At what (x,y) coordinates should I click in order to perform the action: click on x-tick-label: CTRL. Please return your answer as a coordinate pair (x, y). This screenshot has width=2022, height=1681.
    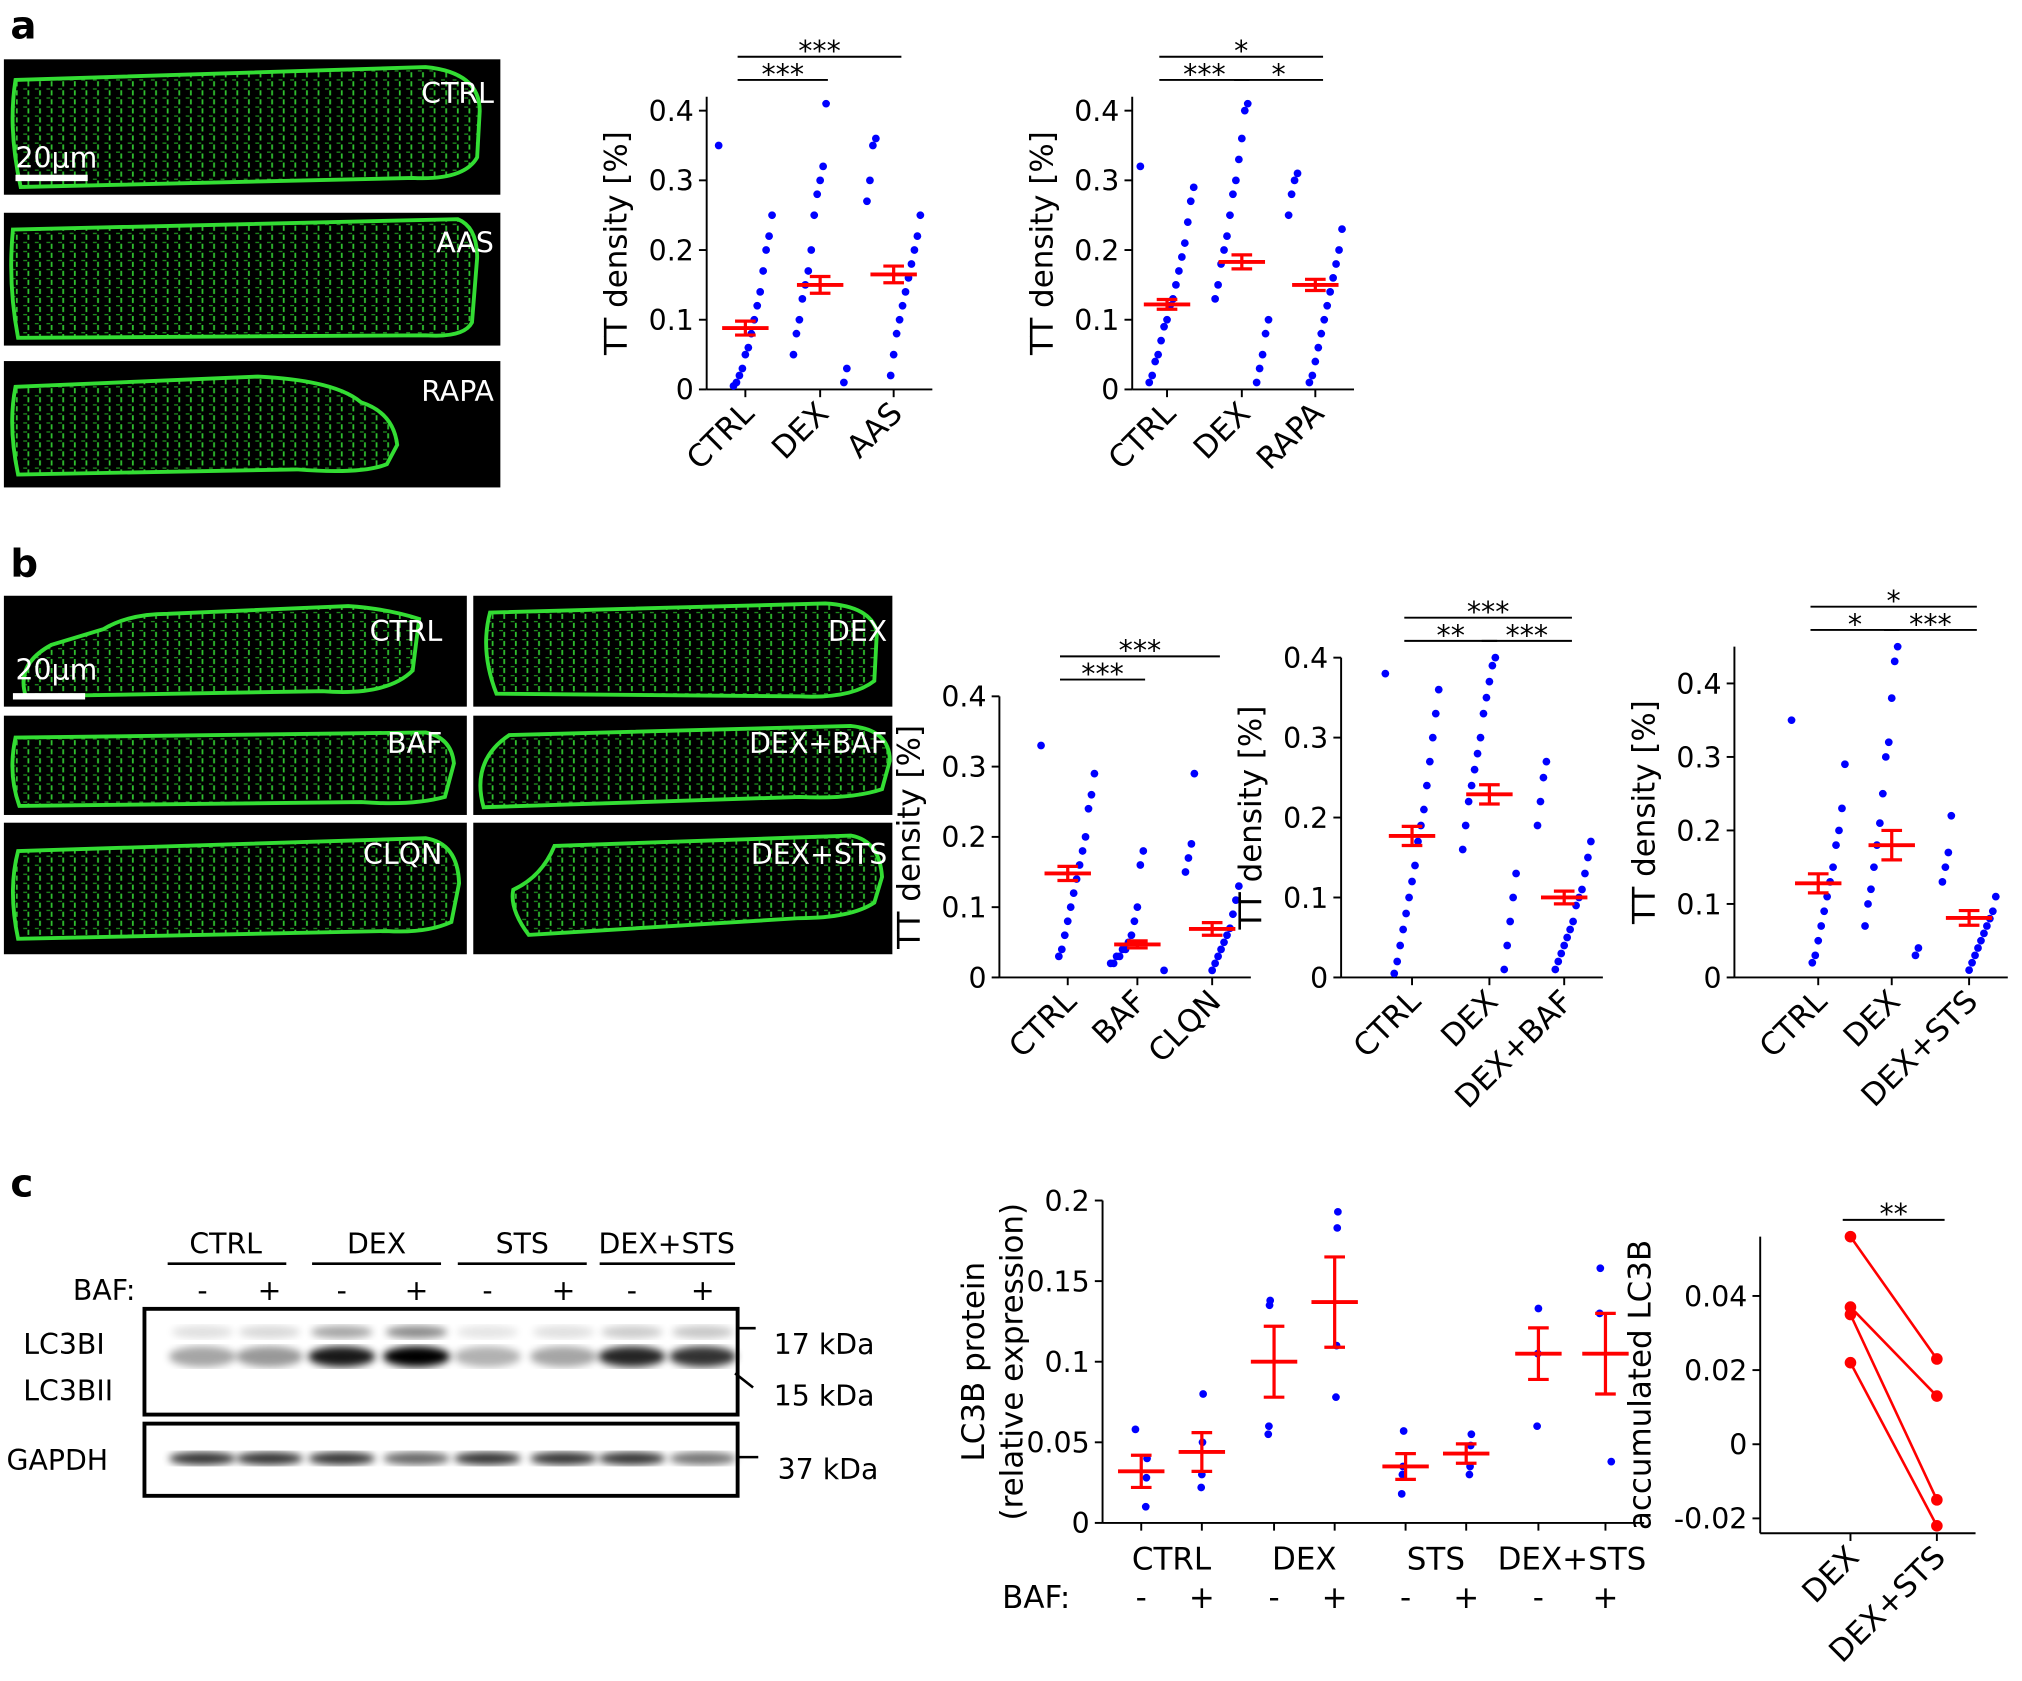
    Looking at the image, I should click on (1172, 1559).